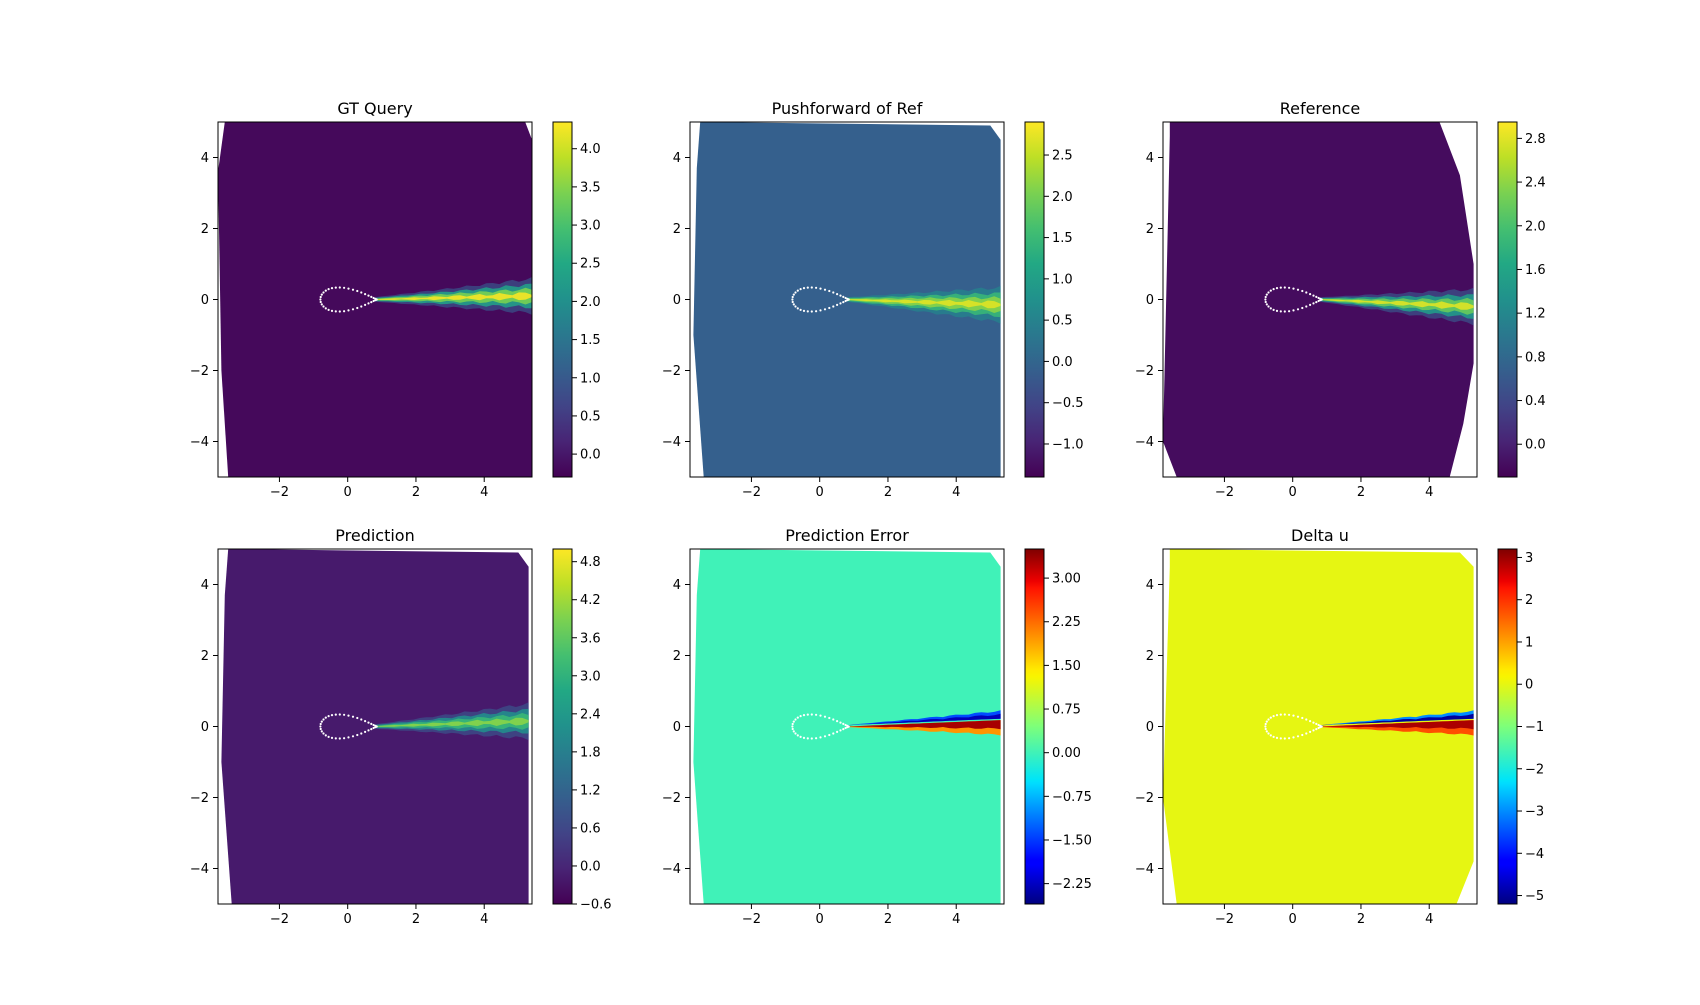 The image size is (1700, 1005). What do you see at coordinates (590, 790) in the screenshot?
I see `colorbar-tick-label: 1.2` at bounding box center [590, 790].